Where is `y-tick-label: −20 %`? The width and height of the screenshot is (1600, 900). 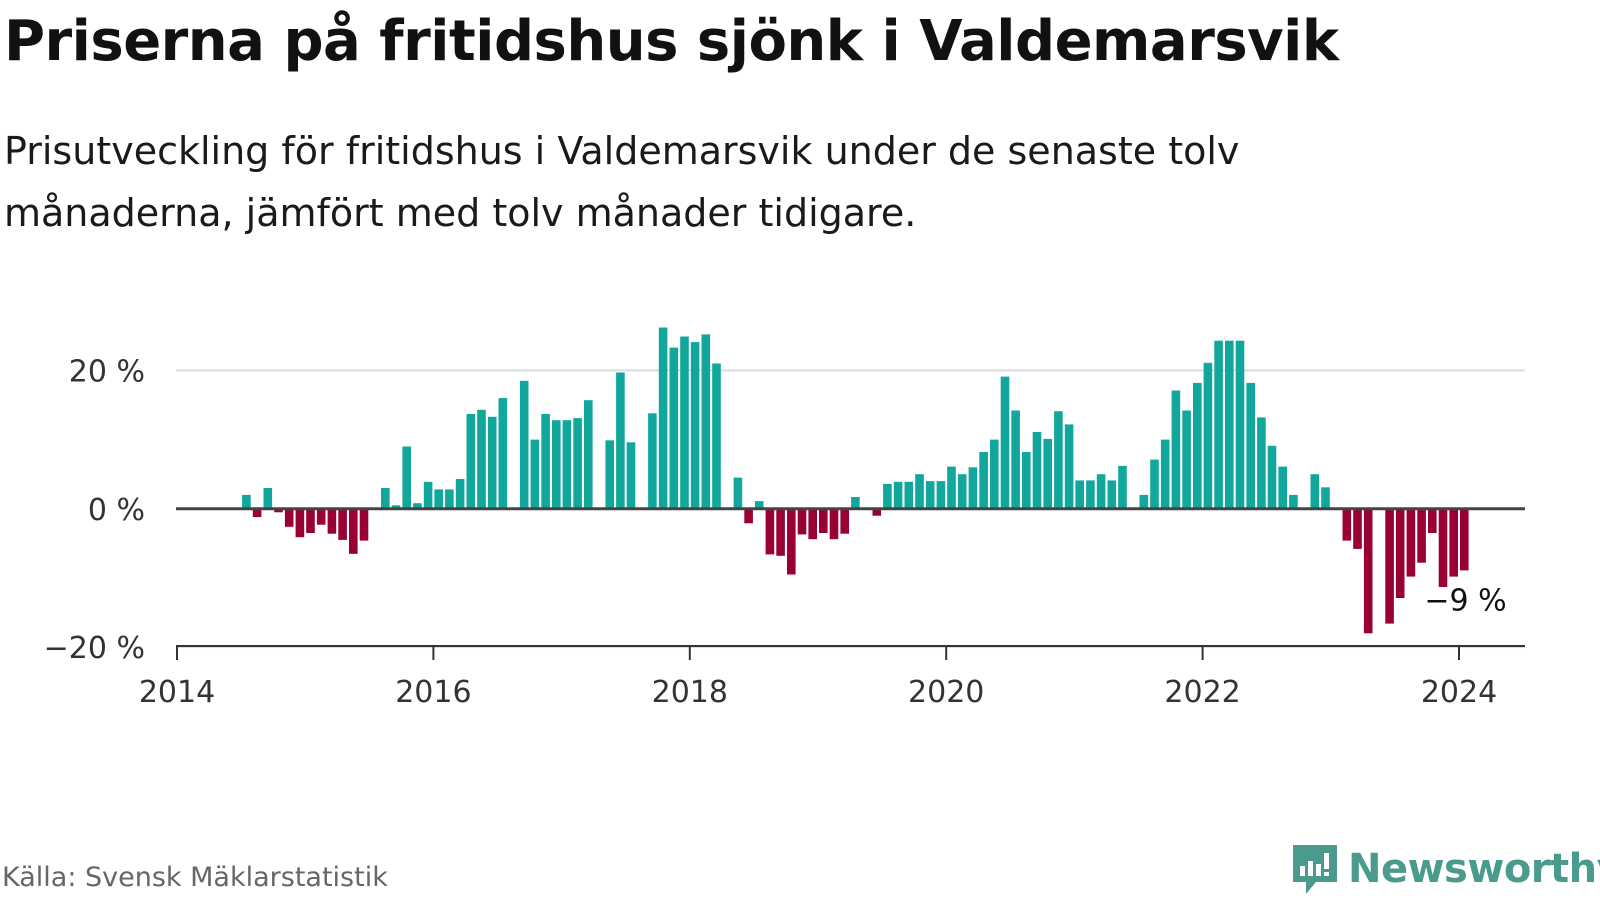
y-tick-label: −20 % is located at coordinates (94, 648).